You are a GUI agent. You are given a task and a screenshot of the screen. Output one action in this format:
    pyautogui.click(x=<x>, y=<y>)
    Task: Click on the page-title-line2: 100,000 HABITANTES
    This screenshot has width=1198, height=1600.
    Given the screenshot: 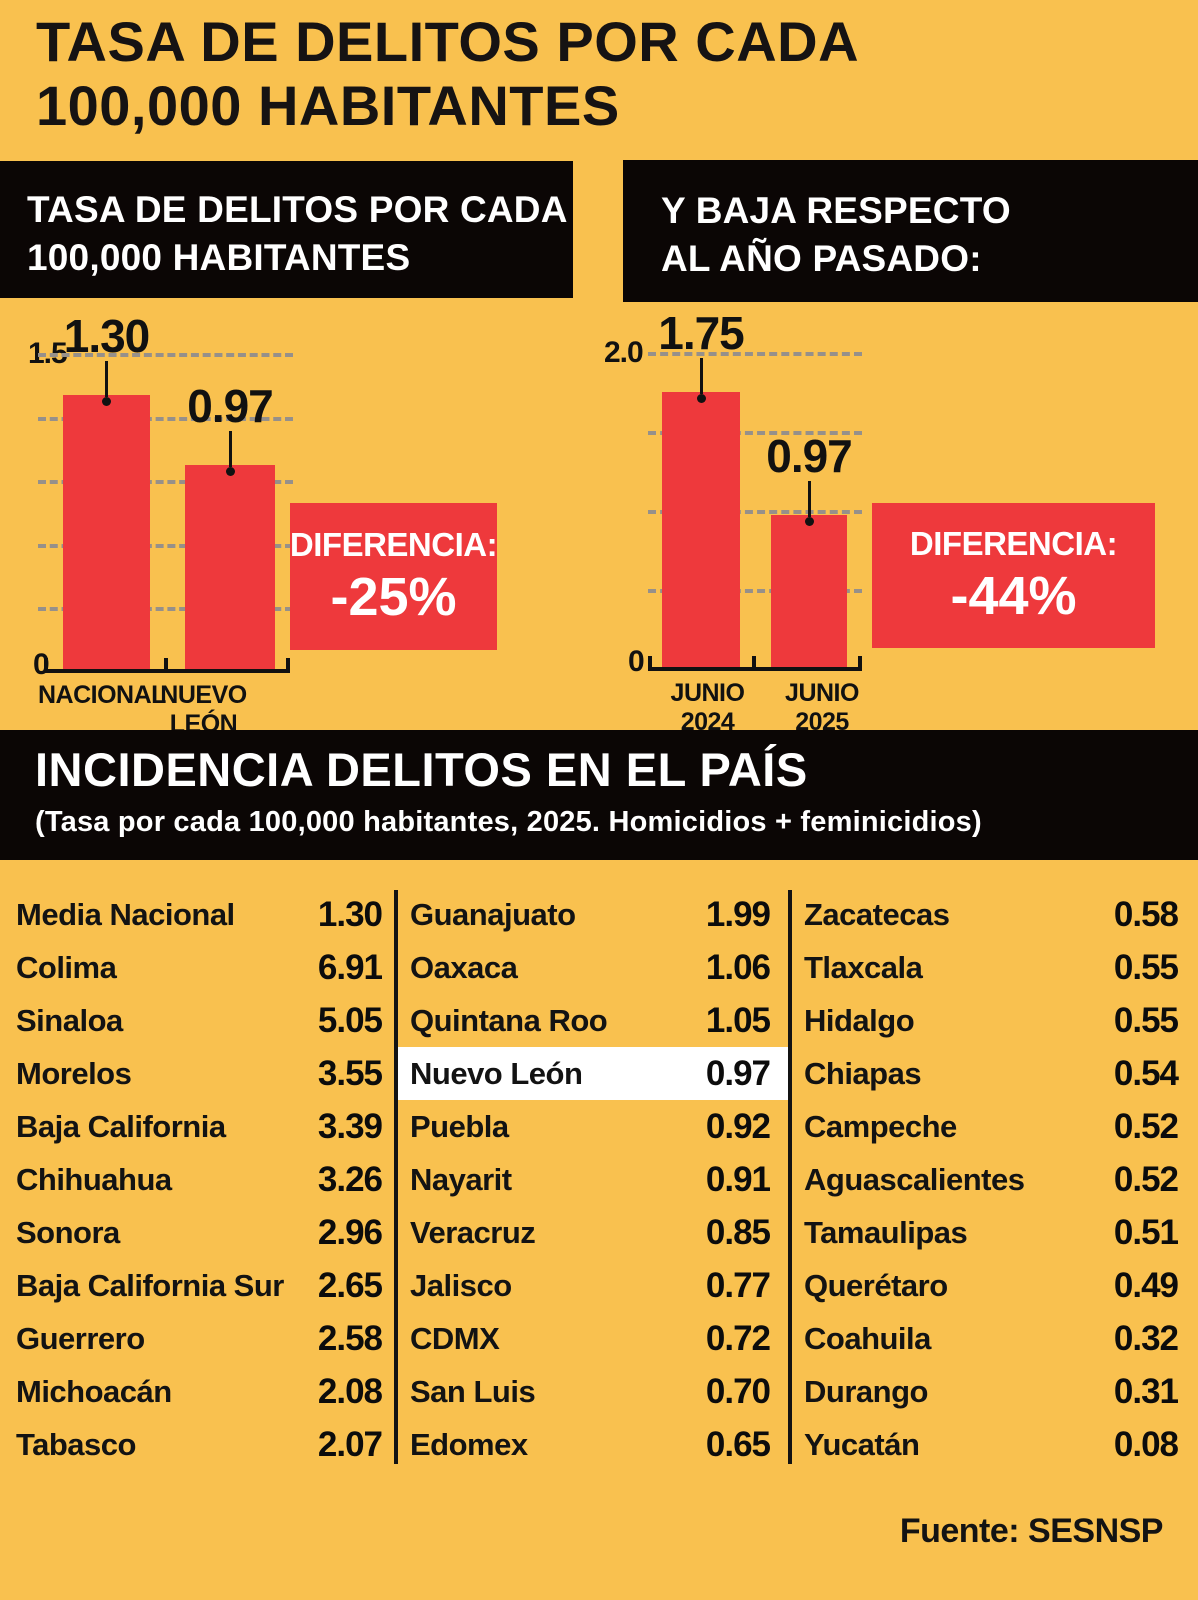 What is the action you would take?
    pyautogui.click(x=328, y=105)
    